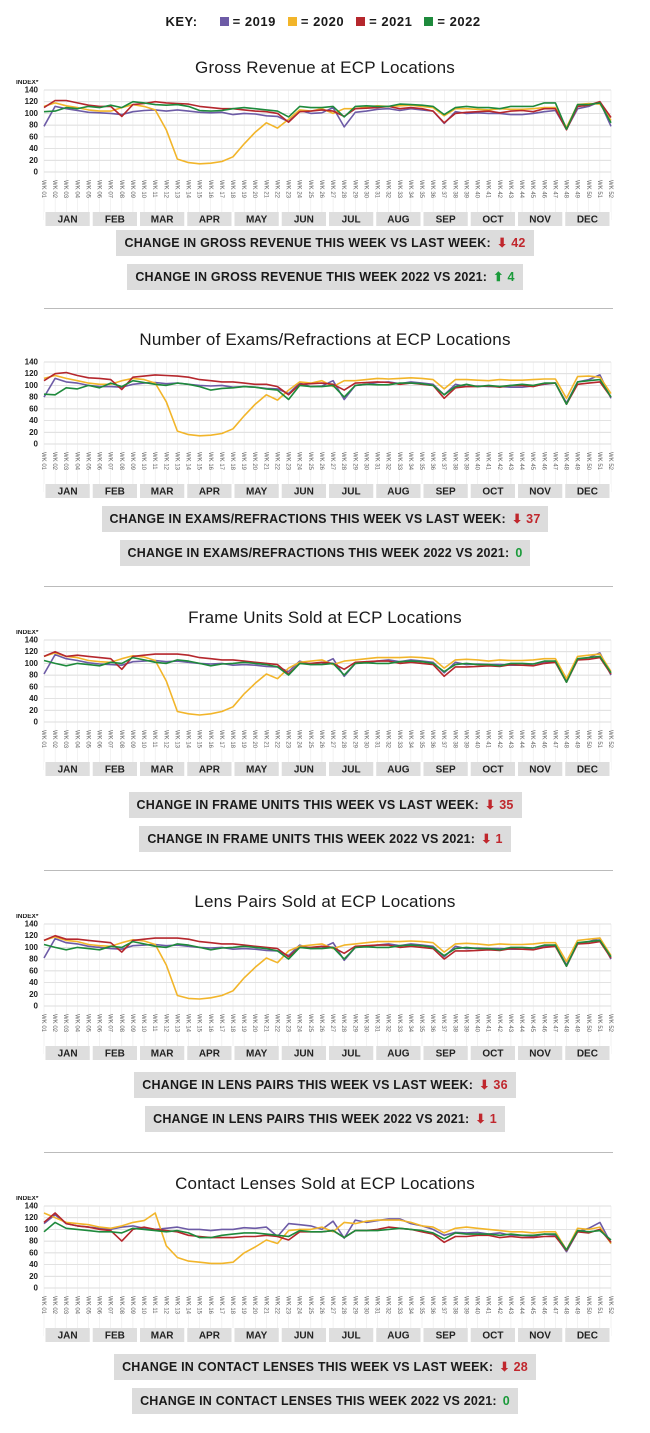  What do you see at coordinates (310, 461) in the screenshot?
I see `x-tick-label: WK 25` at bounding box center [310, 461].